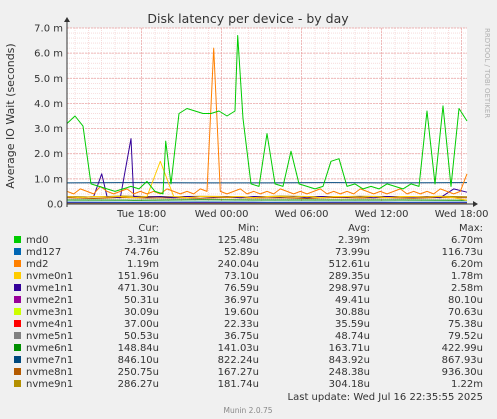 The height and width of the screenshot is (419, 497). I want to click on legend-value: 22.33u, so click(241, 324).